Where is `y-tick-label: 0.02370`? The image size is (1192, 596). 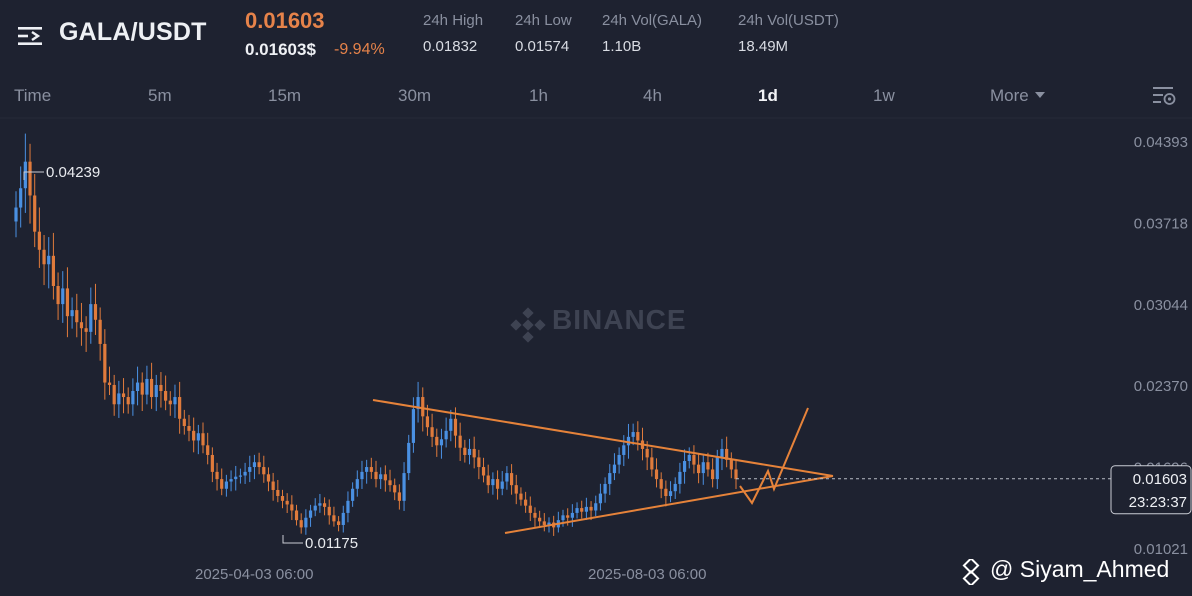 y-tick-label: 0.02370 is located at coordinates (1161, 386).